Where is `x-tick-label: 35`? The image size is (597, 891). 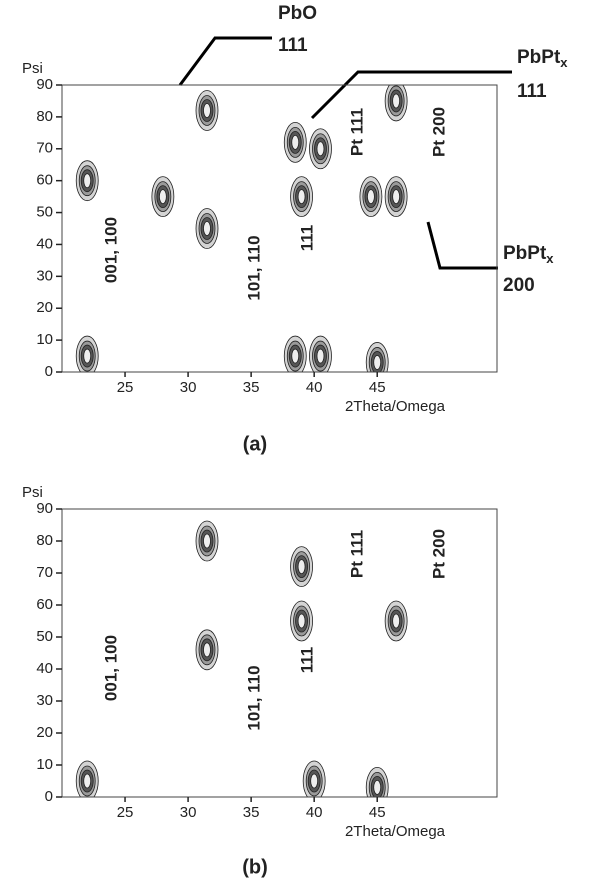 x-tick-label: 35 is located at coordinates (251, 387).